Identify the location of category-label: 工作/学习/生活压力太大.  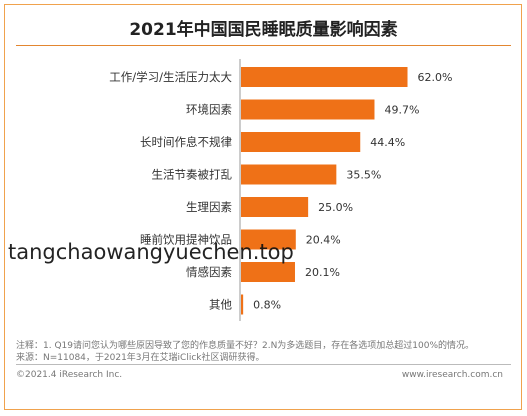
(170, 77).